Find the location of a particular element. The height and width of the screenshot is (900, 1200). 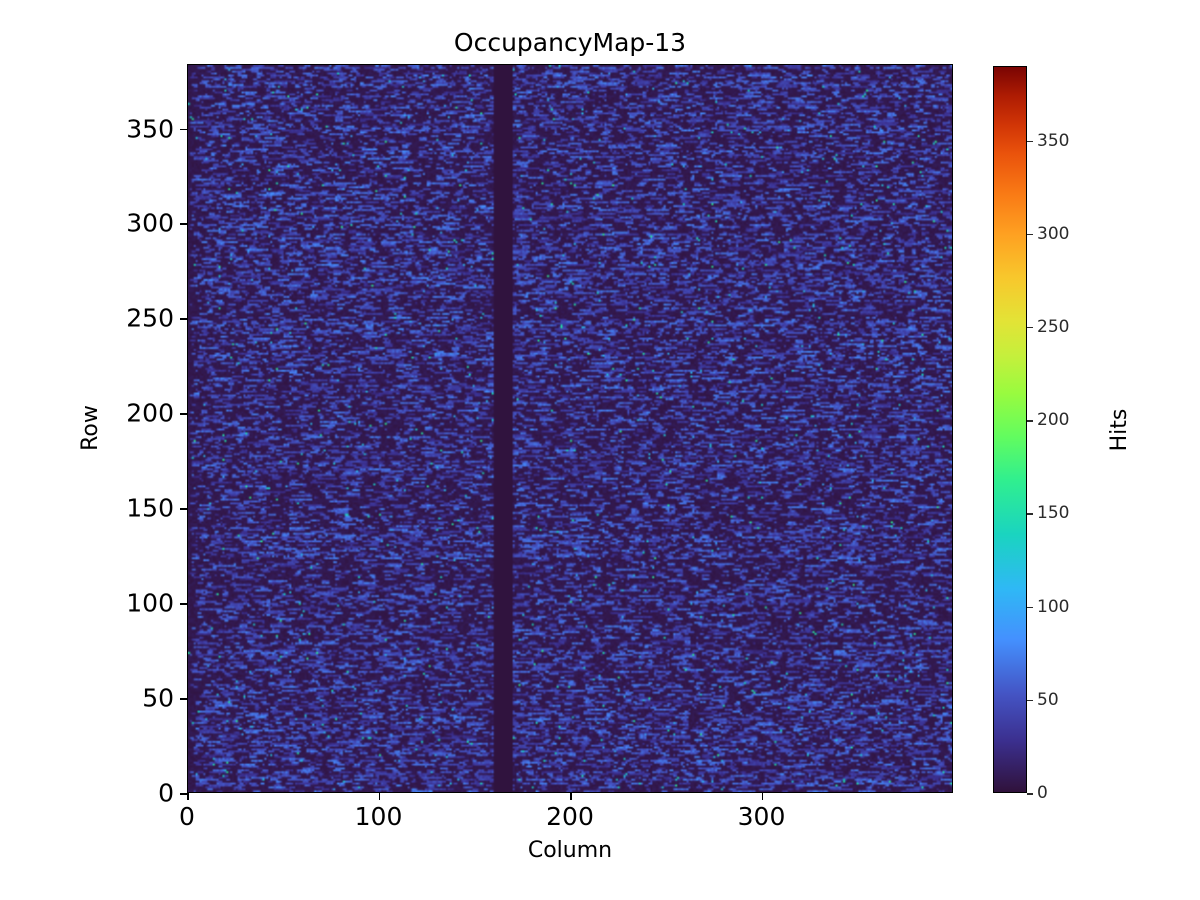

y-tick-label-box: 150 is located at coordinates (129, 515).